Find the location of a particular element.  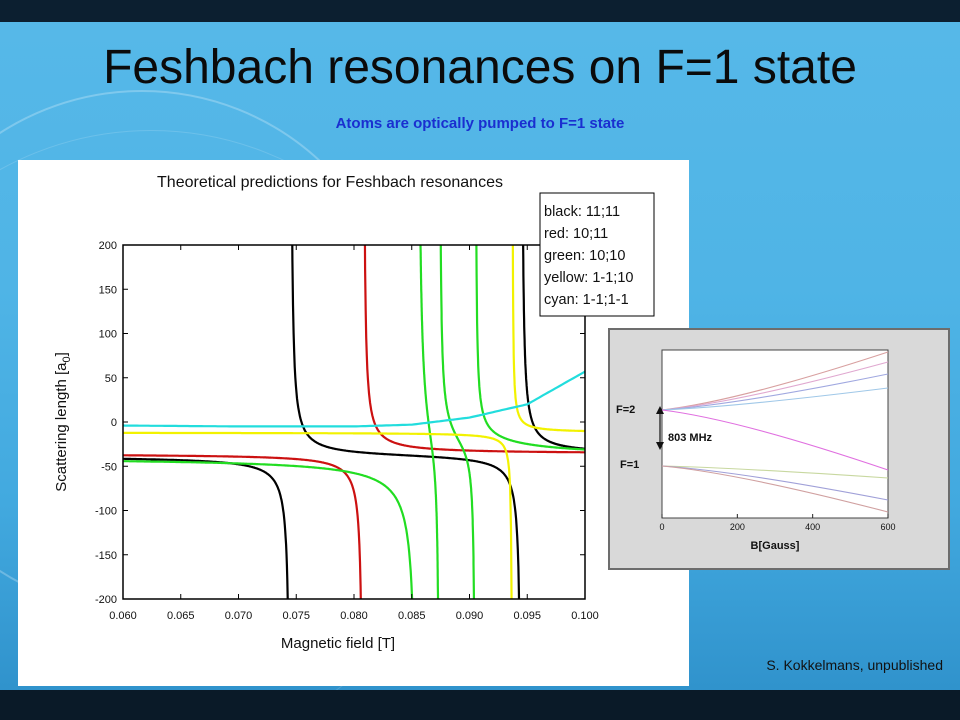

y-tick-label: -50 is located at coordinates (109, 467).